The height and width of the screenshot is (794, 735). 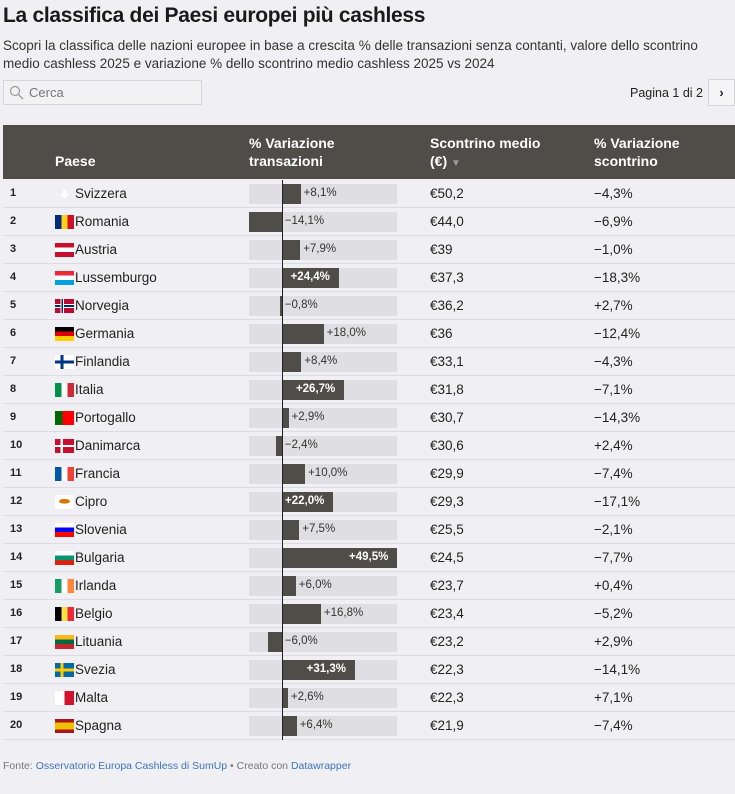 What do you see at coordinates (92, 697) in the screenshot?
I see `country-name: Malta` at bounding box center [92, 697].